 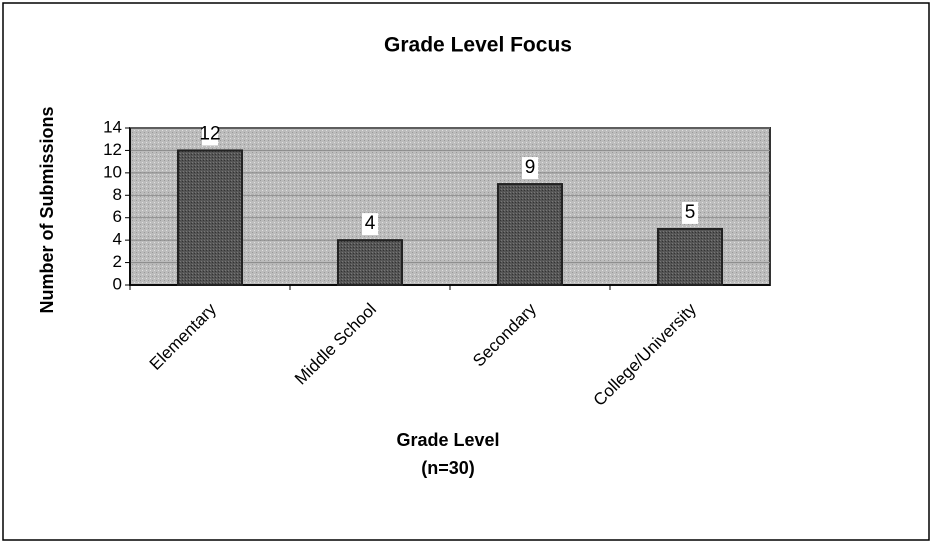 What do you see at coordinates (117, 216) in the screenshot?
I see `y-tick-label: 6` at bounding box center [117, 216].